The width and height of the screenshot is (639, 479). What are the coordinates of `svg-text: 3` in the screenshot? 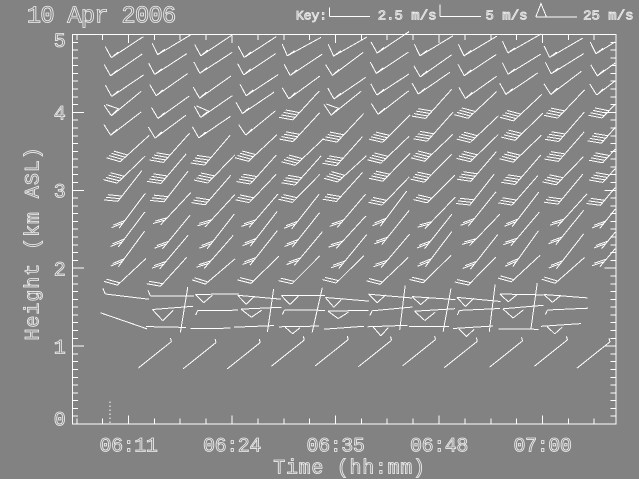 It's located at (60, 193).